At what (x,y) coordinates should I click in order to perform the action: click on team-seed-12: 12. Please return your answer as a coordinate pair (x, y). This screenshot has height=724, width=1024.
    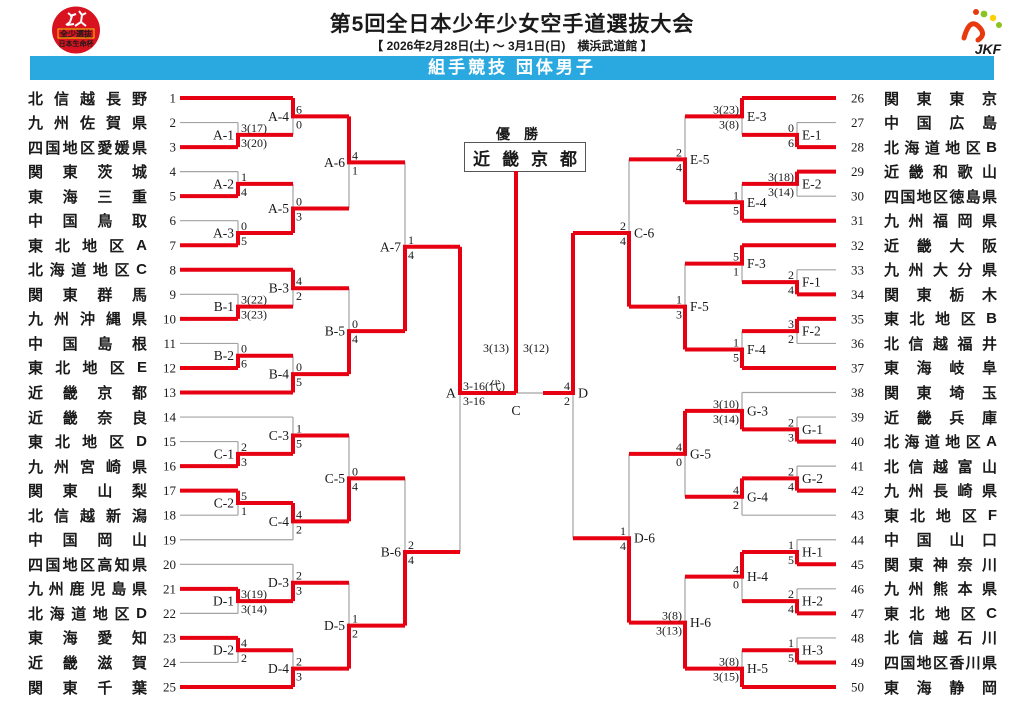
    Looking at the image, I should click on (169, 367).